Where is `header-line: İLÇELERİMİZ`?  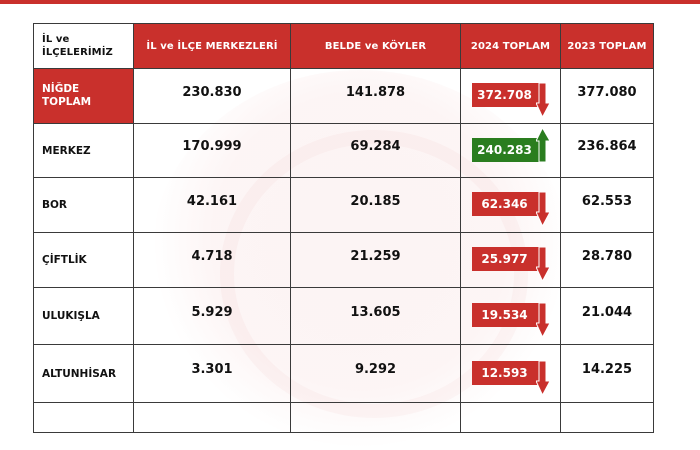
header-line: İLÇELERİMİZ is located at coordinates (77, 52).